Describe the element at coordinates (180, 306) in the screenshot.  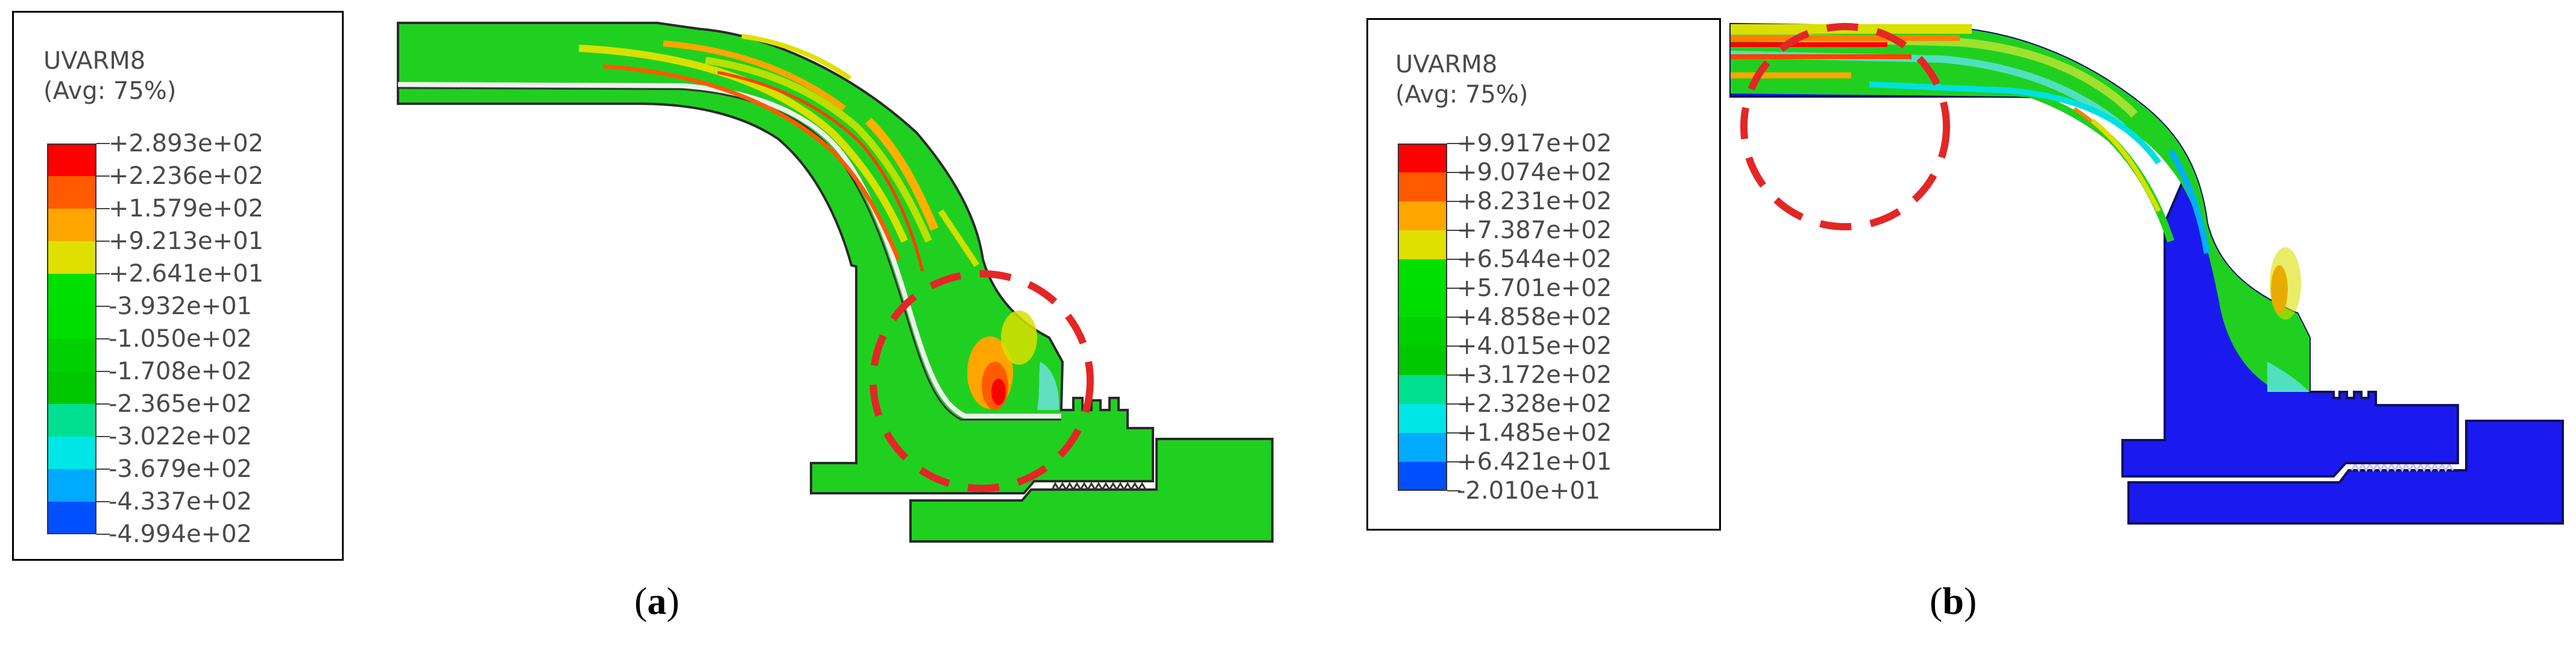
I see `legend-label: -3.932e+01` at that location.